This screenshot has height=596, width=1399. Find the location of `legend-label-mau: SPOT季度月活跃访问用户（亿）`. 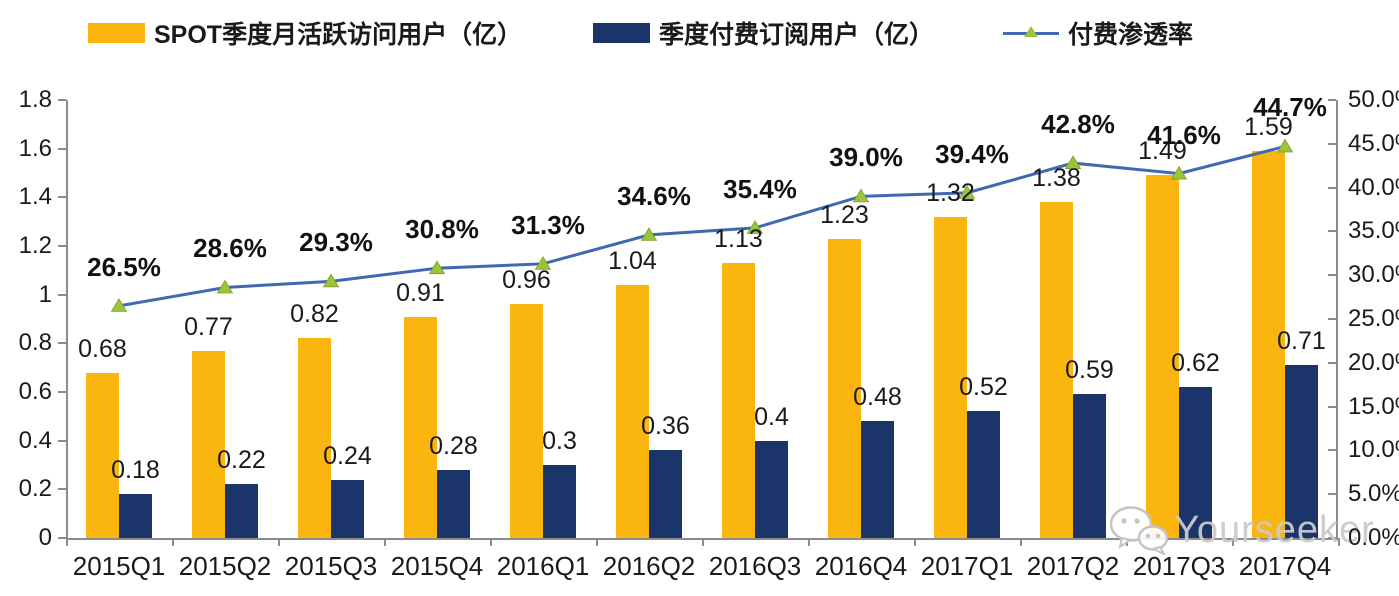

legend-label-mau: SPOT季度月活跃访问用户（亿） is located at coordinates (338, 35).